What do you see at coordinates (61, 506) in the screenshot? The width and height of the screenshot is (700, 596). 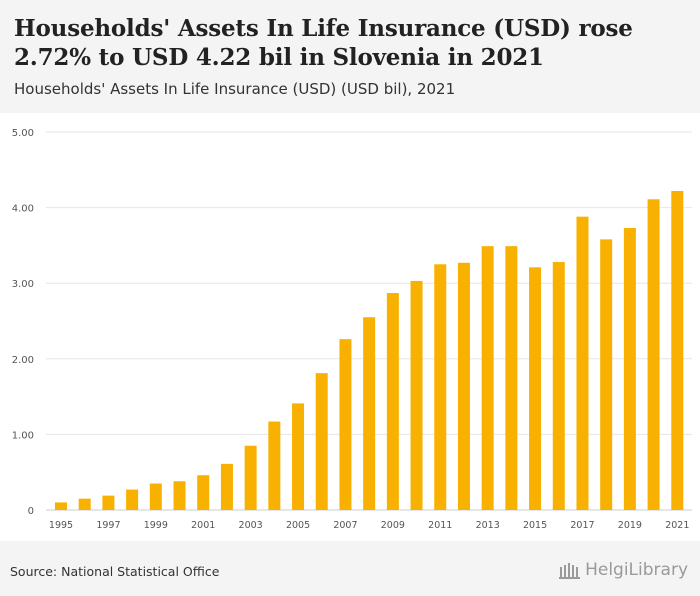 I see `bar-1995` at bounding box center [61, 506].